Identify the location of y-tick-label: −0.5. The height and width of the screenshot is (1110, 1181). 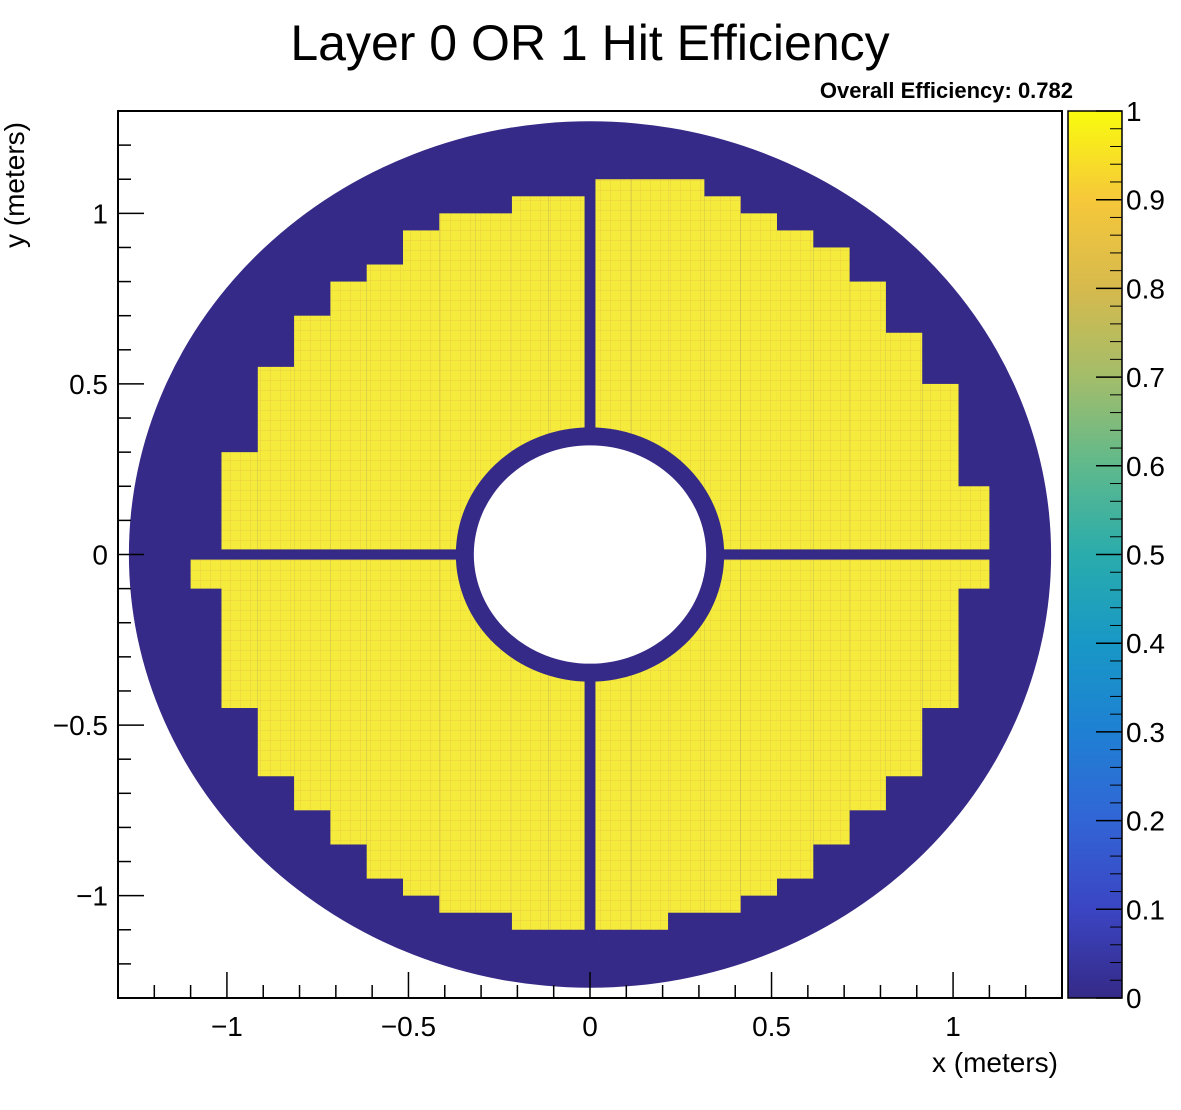
(80, 725).